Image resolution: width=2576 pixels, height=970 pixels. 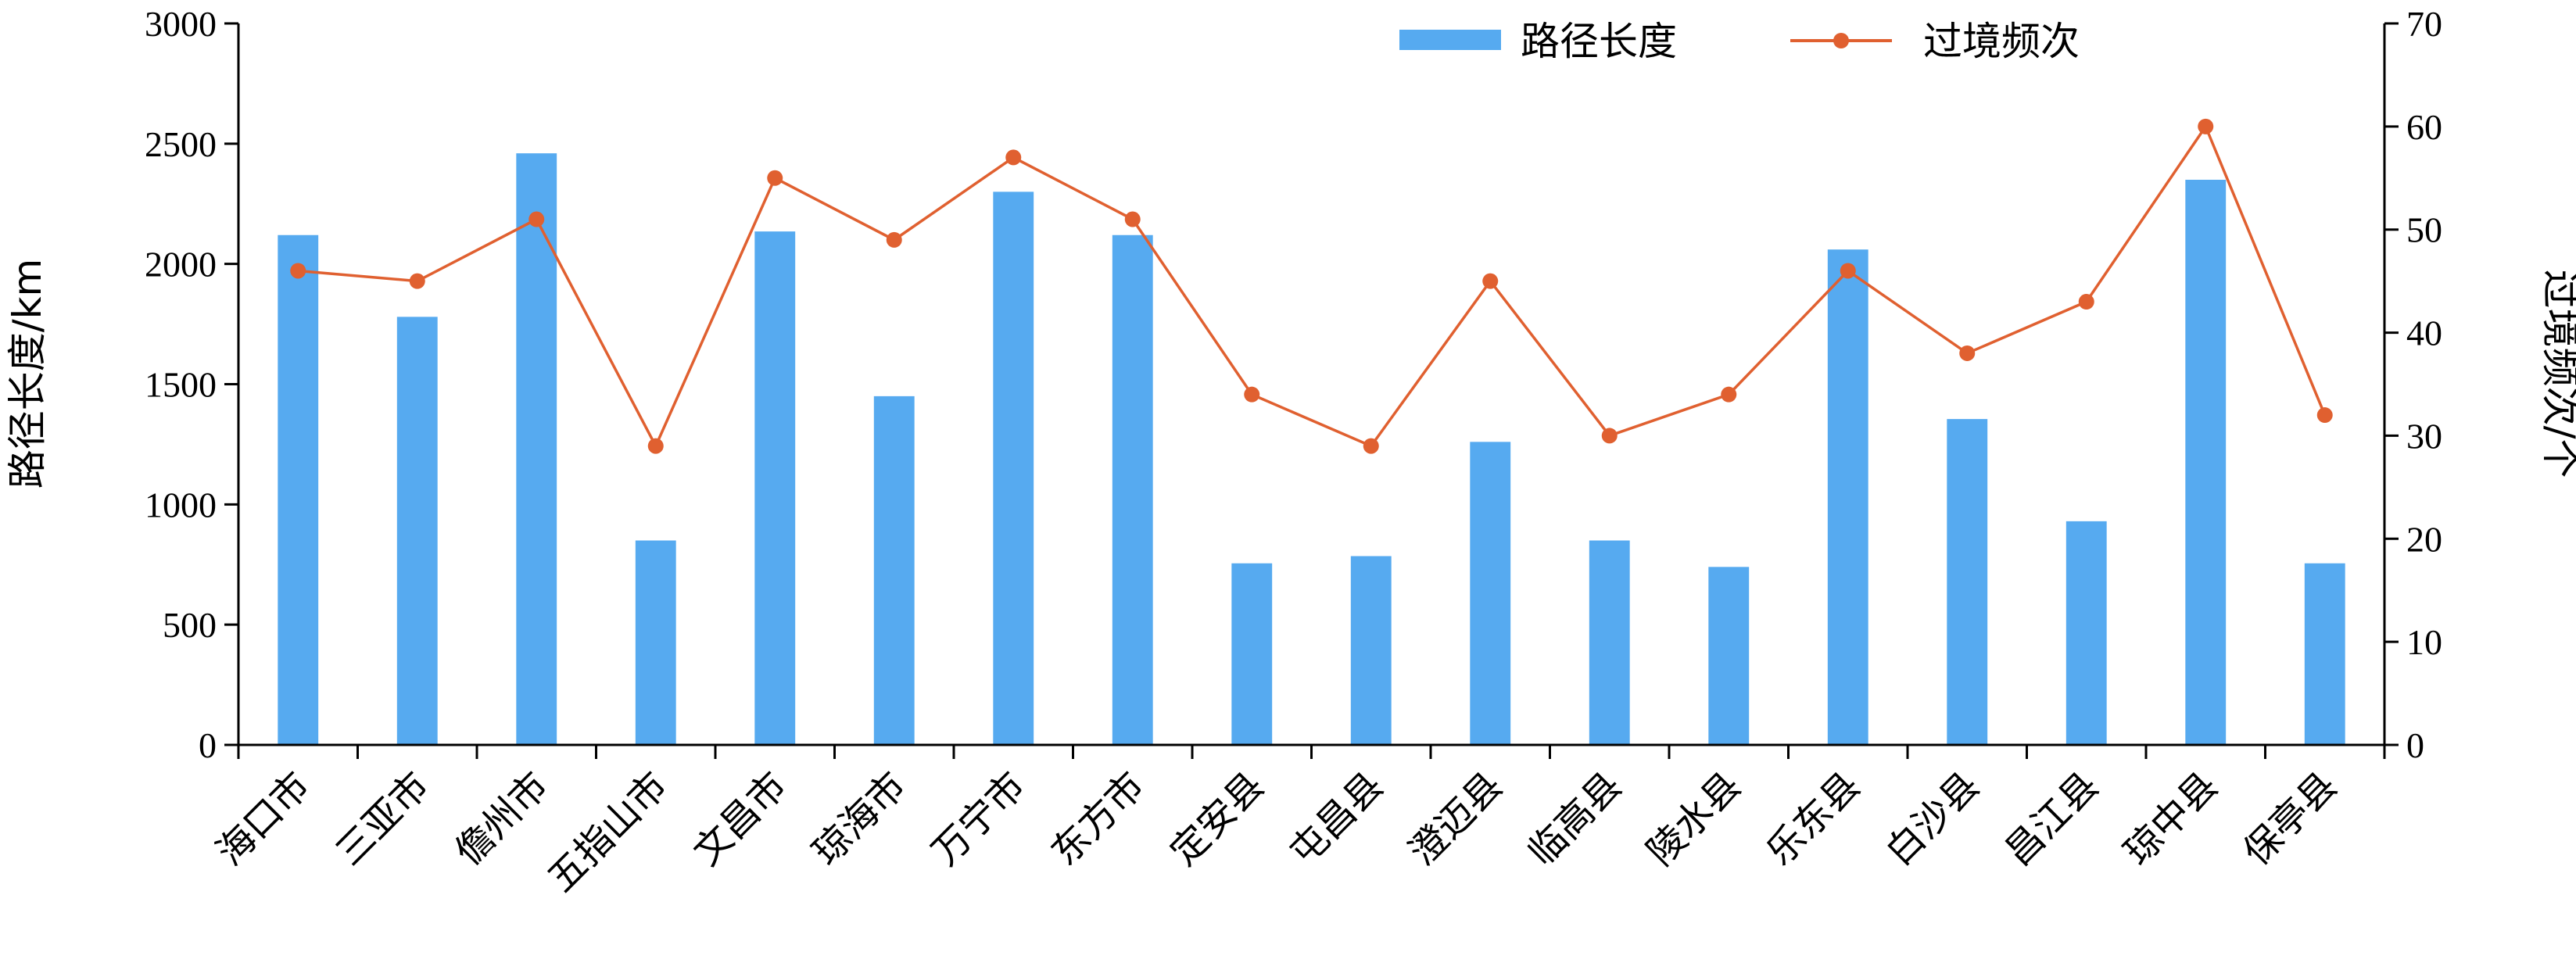 I want to click on y-axis-title-left: 路径长度/km, so click(x=27, y=374).